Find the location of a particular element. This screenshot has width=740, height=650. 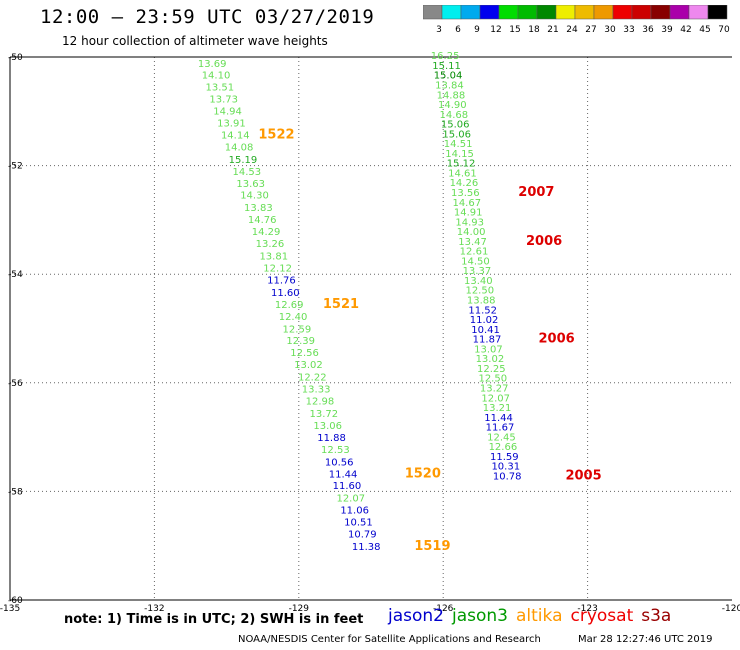

swh-value-label: 14.51 is located at coordinates (458, 144).